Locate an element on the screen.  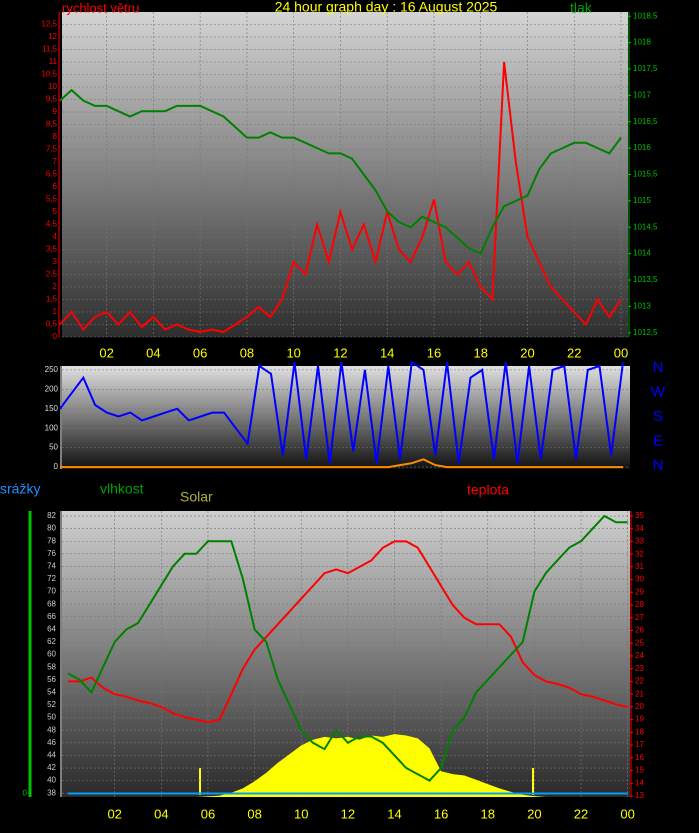
y-tick-label: 80 is located at coordinates (51, 528).